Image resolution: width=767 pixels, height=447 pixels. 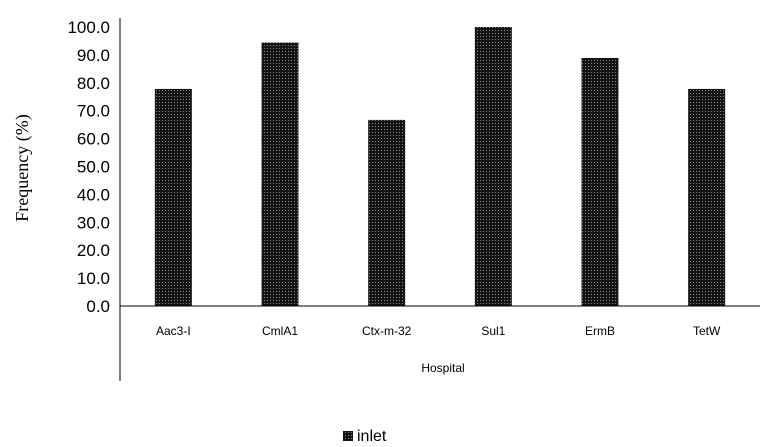 What do you see at coordinates (93, 83) in the screenshot?
I see `y-tick-label: 80.0` at bounding box center [93, 83].